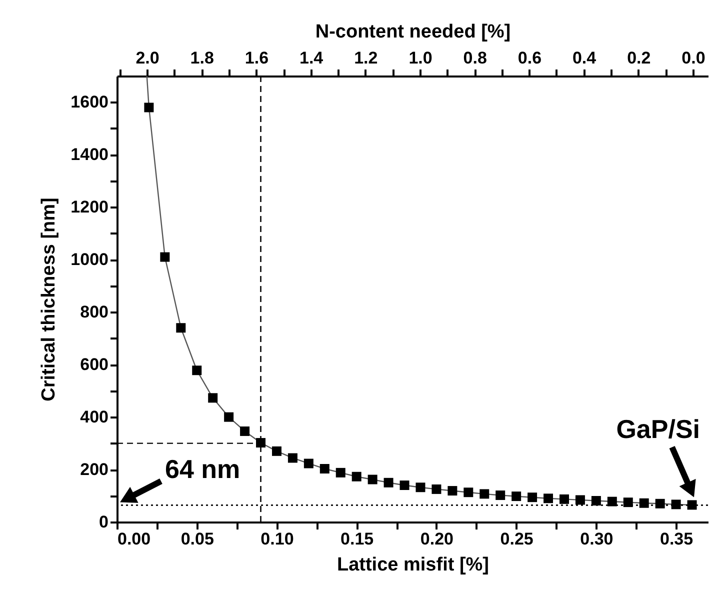  Describe the element at coordinates (89, 207) in the screenshot. I see `y-tick-label: 1200` at that location.